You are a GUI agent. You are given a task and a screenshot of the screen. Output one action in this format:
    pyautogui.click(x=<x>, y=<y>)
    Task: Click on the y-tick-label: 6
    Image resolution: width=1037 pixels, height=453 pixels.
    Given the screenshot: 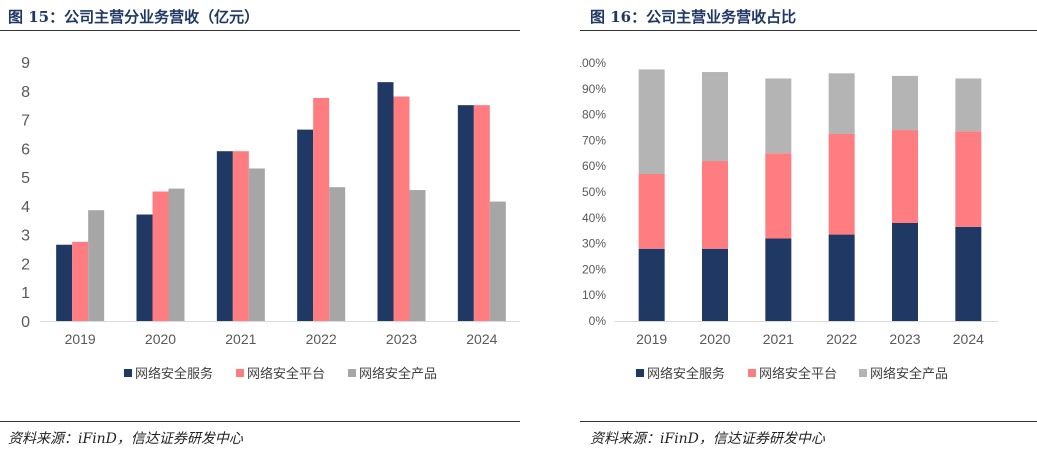 What is the action you would take?
    pyautogui.click(x=25, y=149)
    